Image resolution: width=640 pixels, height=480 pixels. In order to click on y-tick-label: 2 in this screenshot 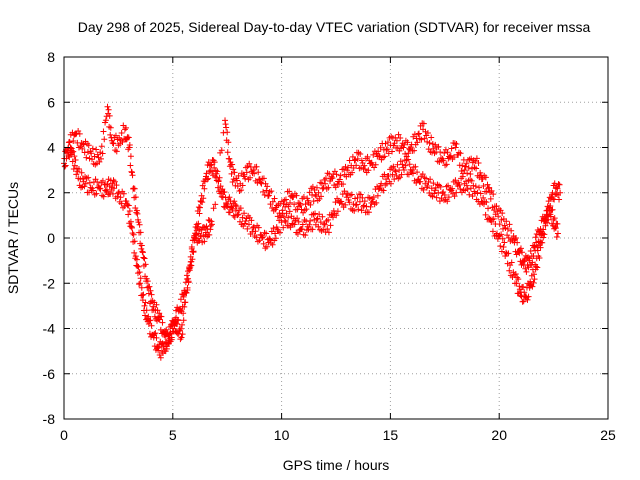, I will do `click(51, 193)`.